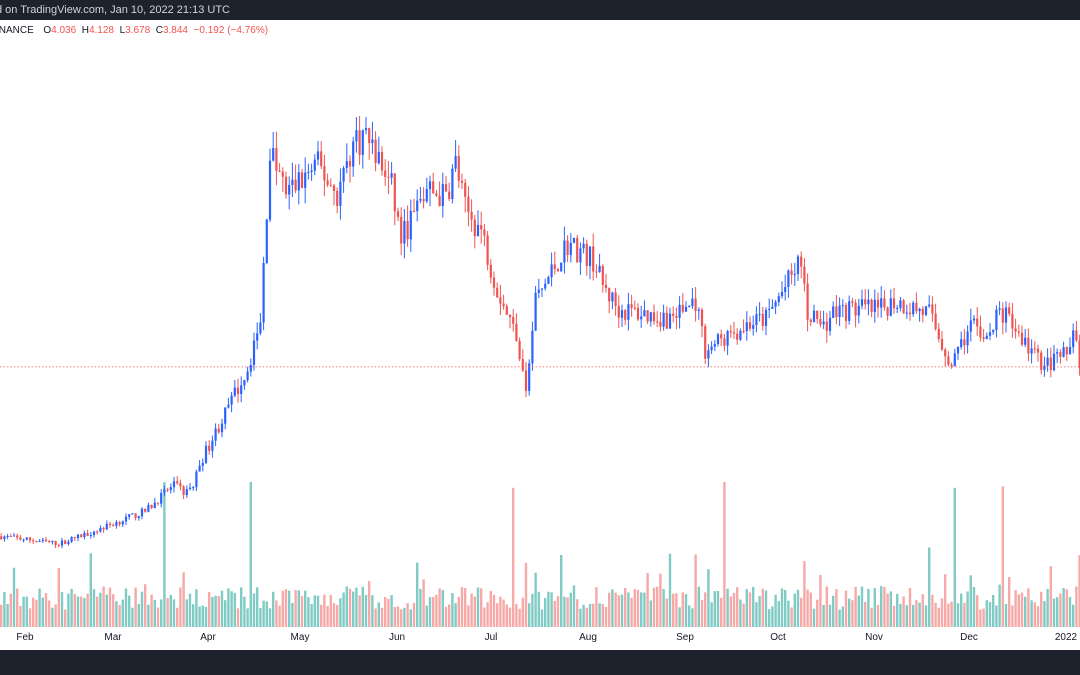 The width and height of the screenshot is (1080, 675). I want to click on symbol-label: INANCE, so click(17, 30).